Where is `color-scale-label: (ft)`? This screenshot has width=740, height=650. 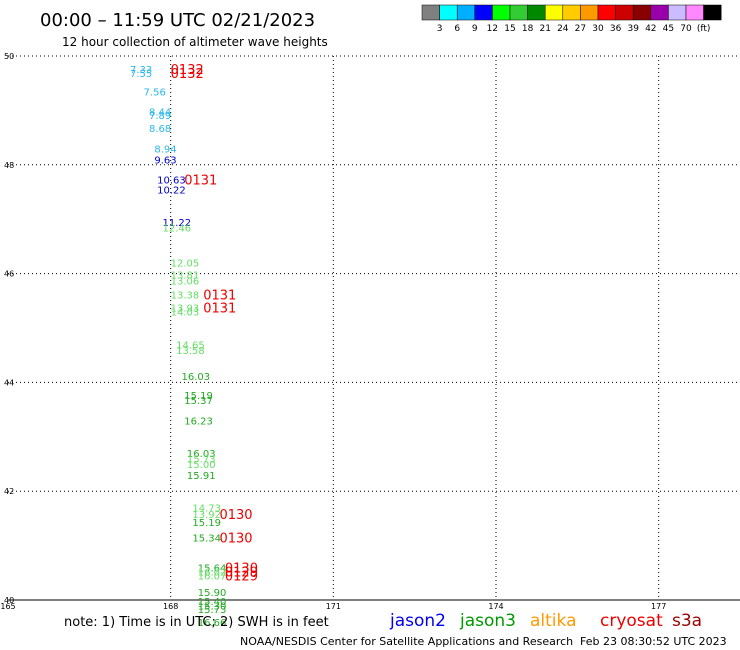 color-scale-label: (ft) is located at coordinates (704, 29).